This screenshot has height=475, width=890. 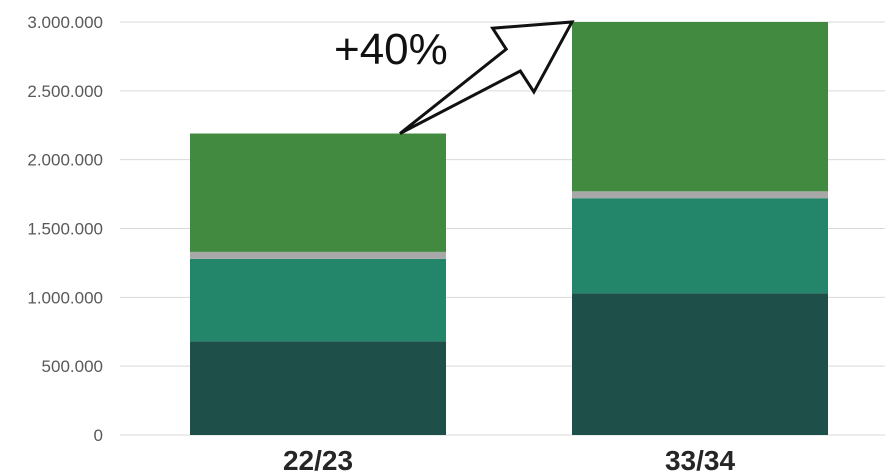 What do you see at coordinates (318, 460) in the screenshot?
I see `x-category-label: 22/23` at bounding box center [318, 460].